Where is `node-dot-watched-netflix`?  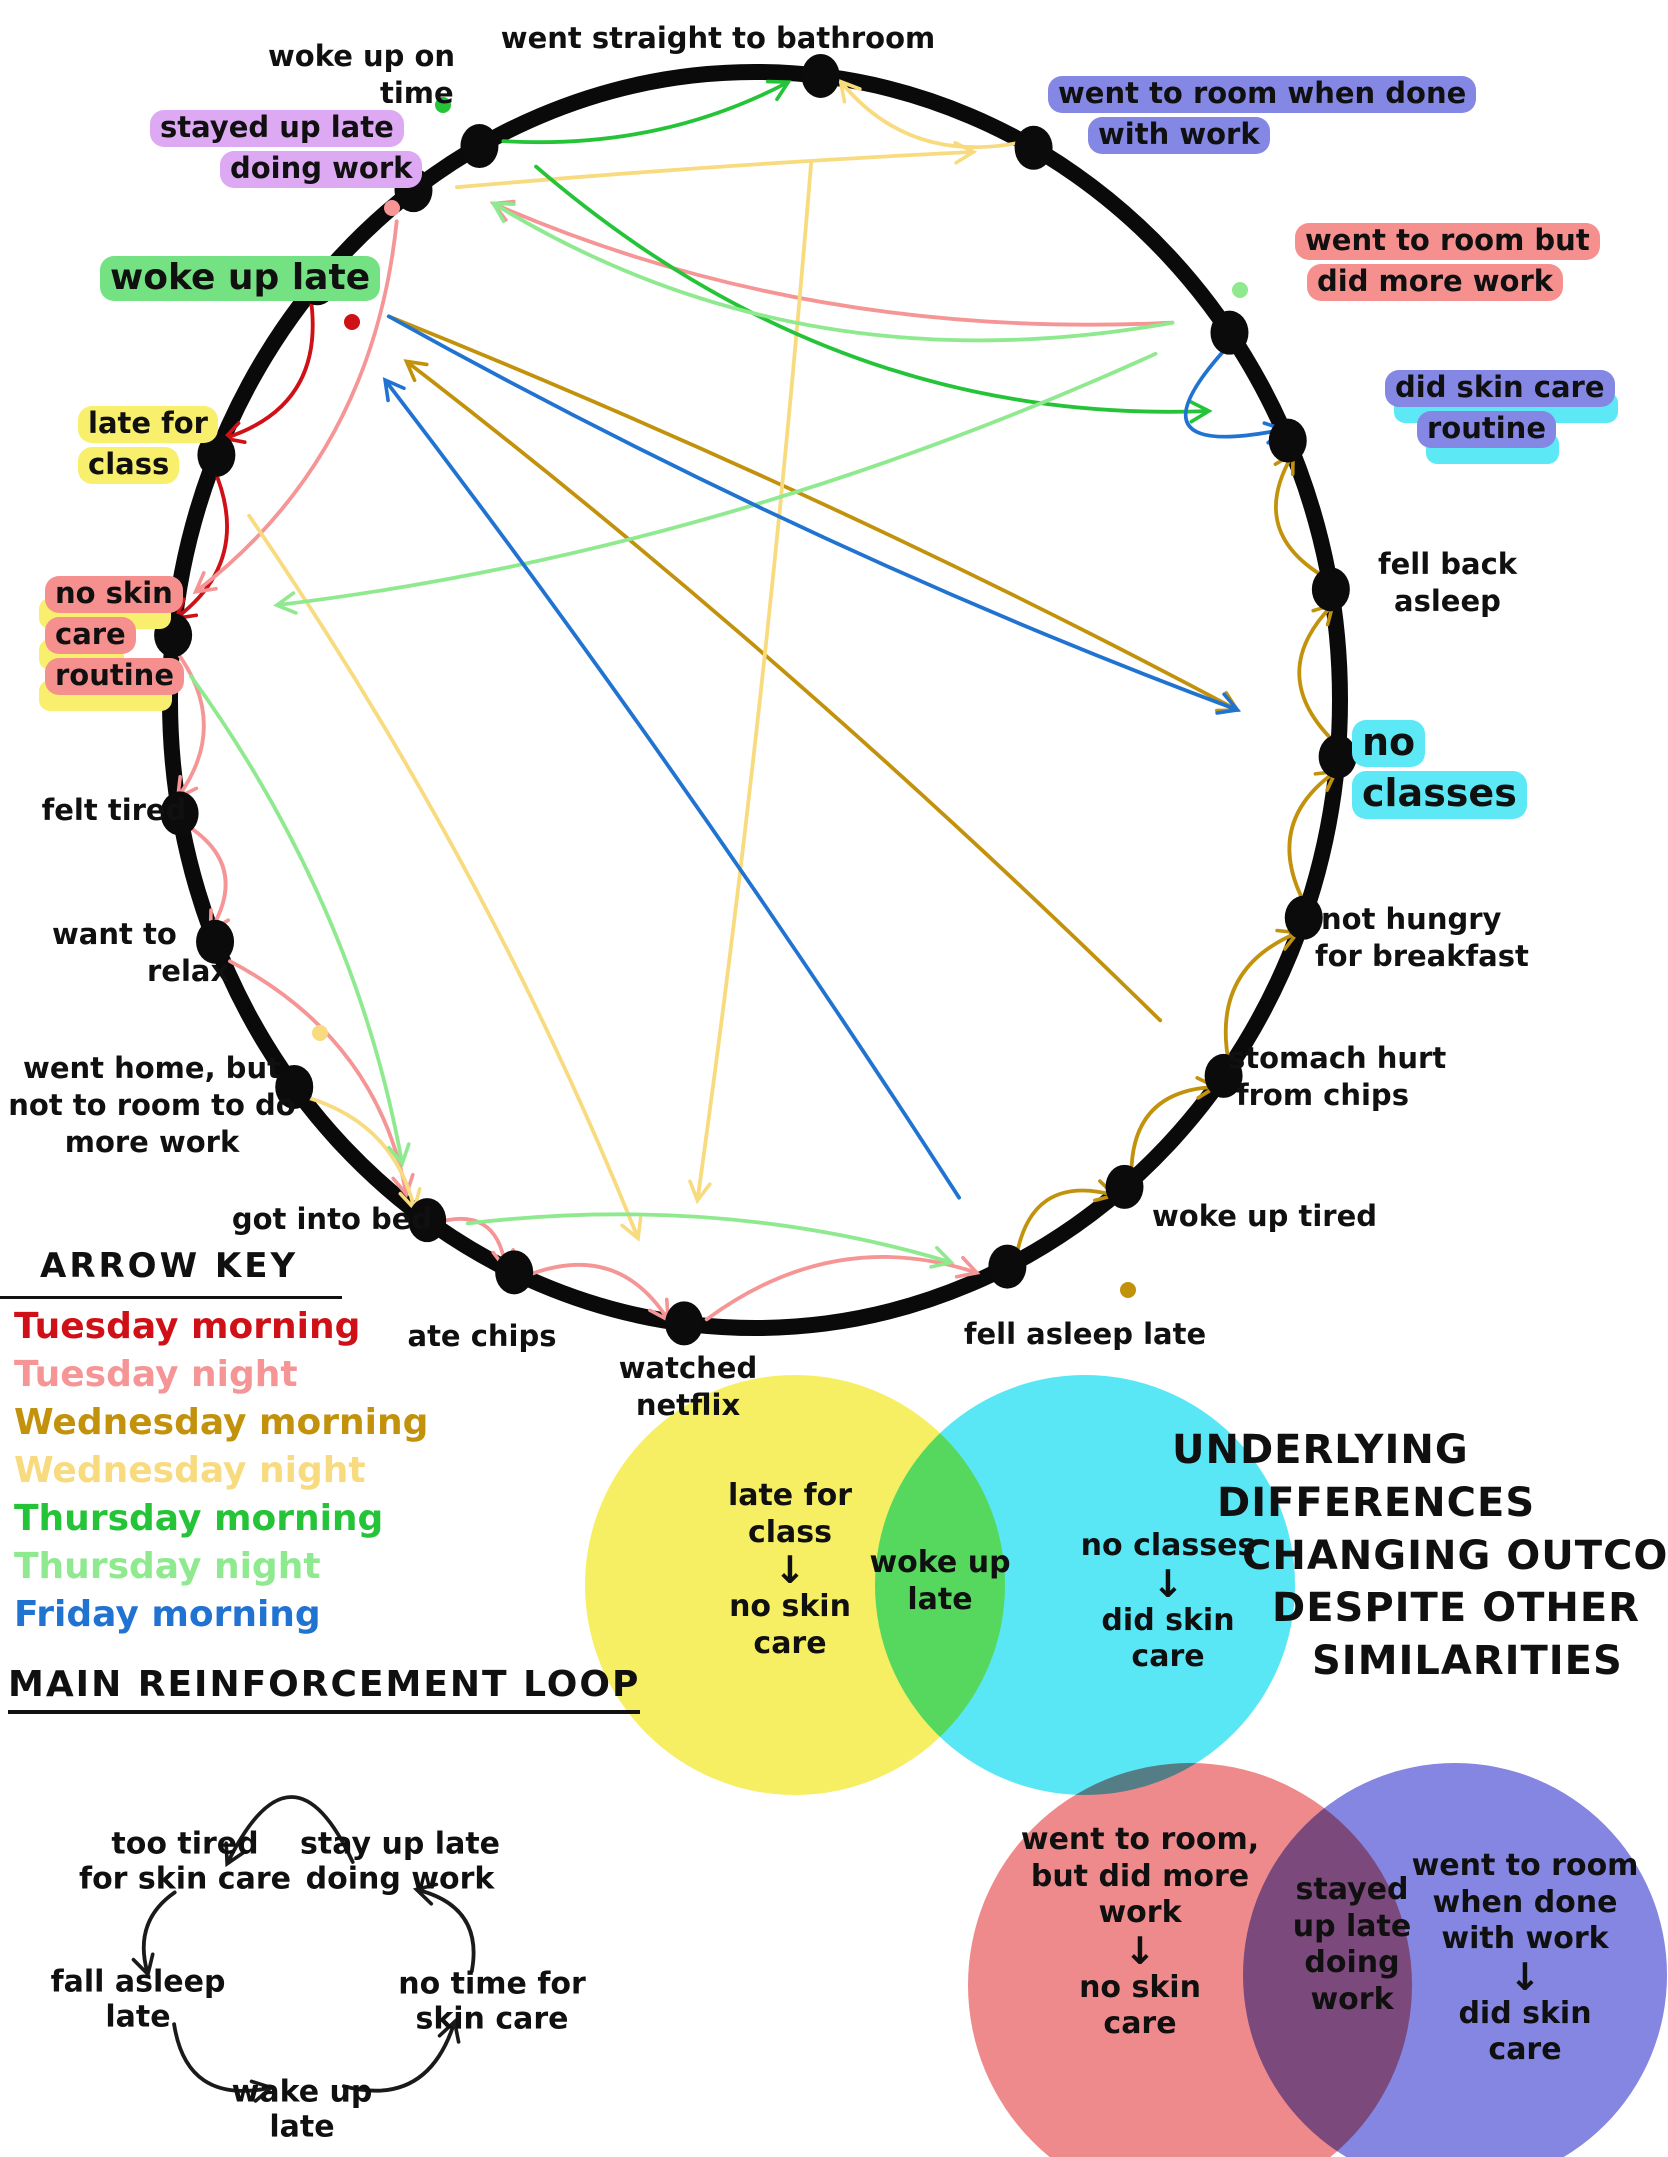
node-dot-watched-netflix is located at coordinates (684, 1323).